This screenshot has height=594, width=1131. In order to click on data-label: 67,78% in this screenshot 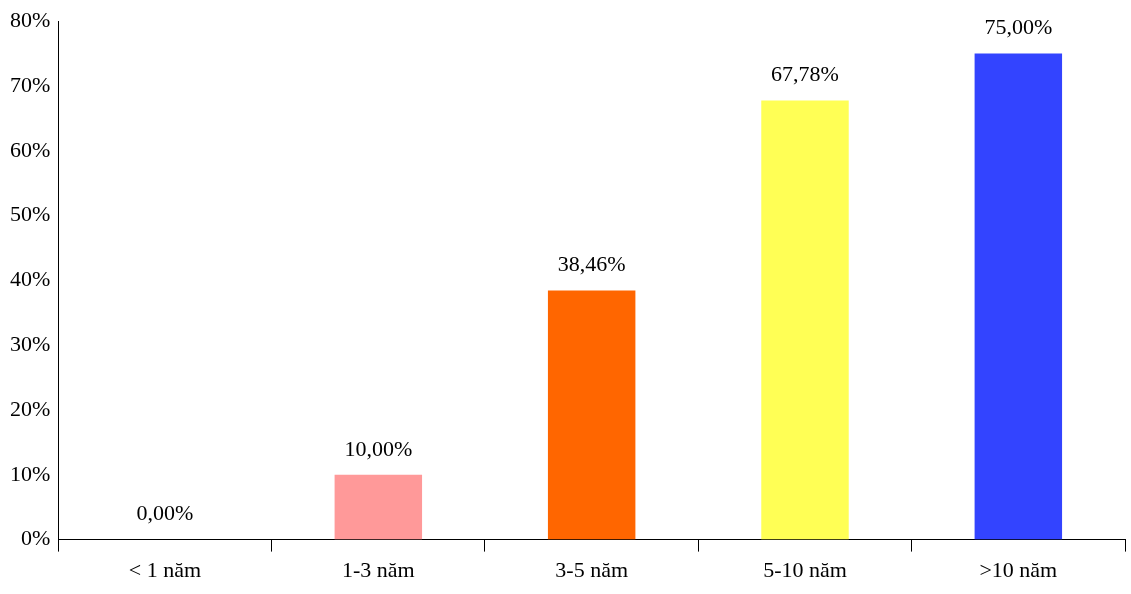, I will do `click(805, 74)`.